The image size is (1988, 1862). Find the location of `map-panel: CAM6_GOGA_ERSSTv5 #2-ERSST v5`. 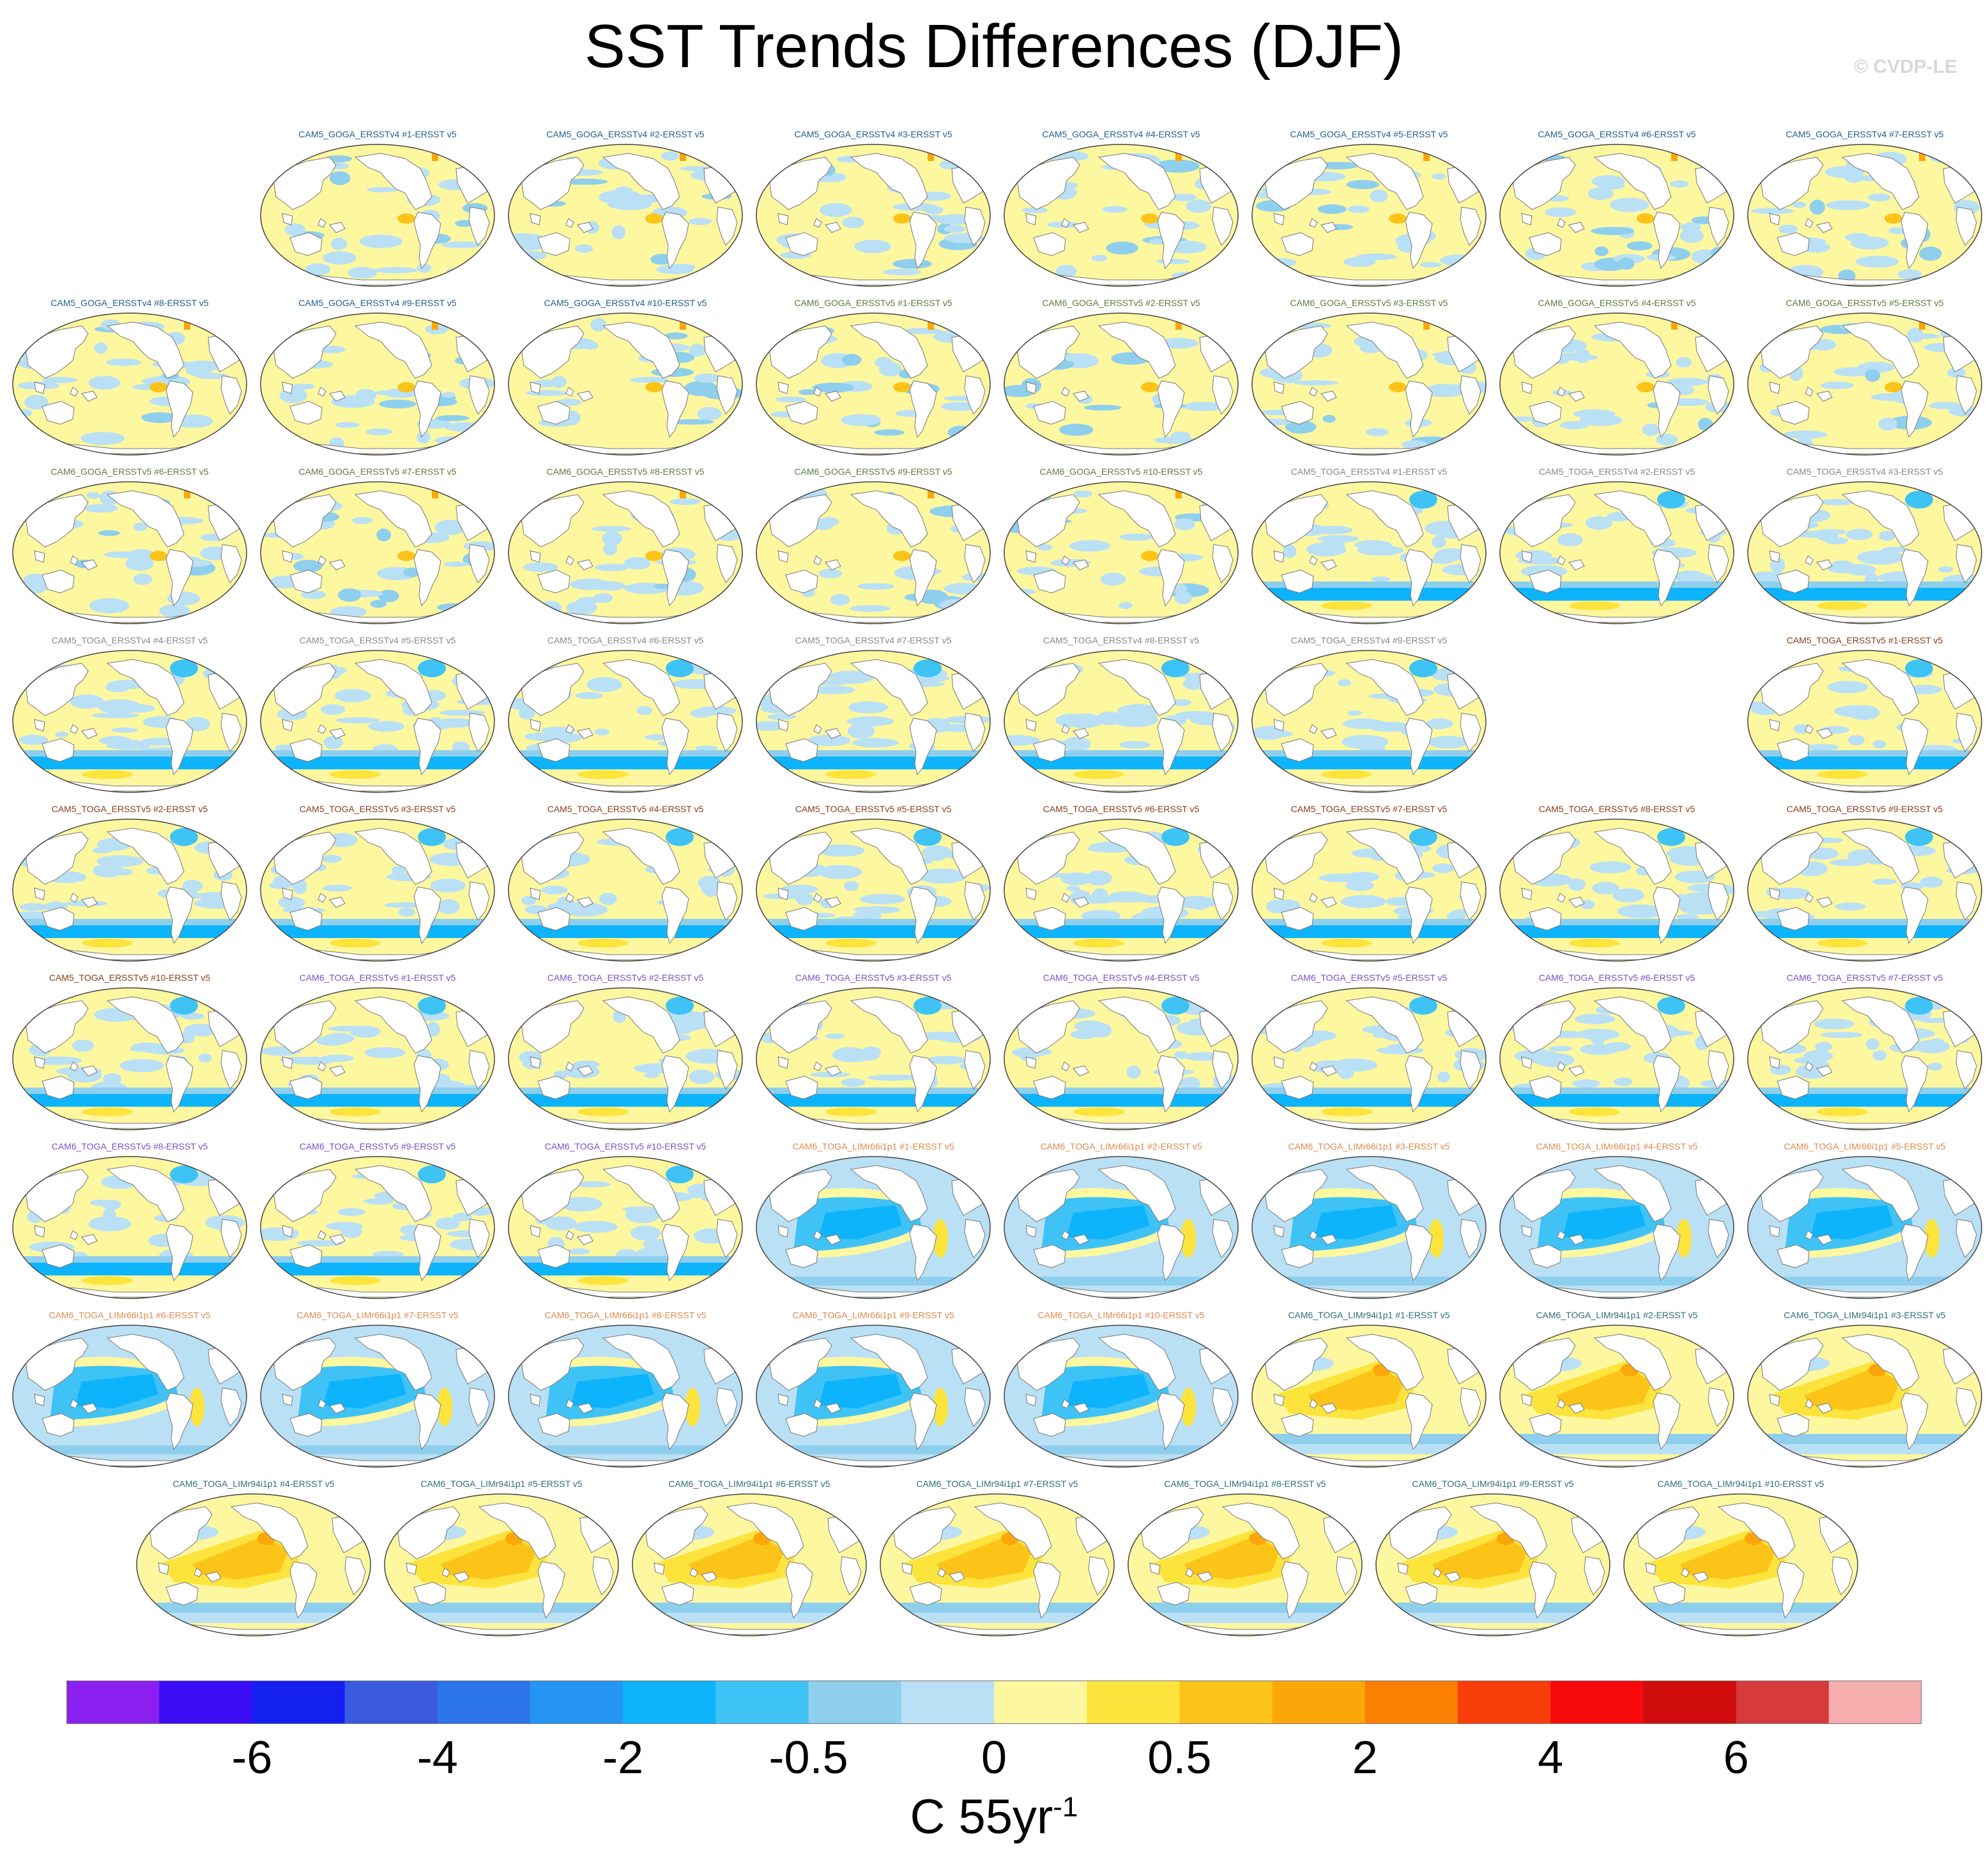

map-panel: CAM6_GOGA_ERSSTv5 #2-ERSST v5 is located at coordinates (1121, 379).